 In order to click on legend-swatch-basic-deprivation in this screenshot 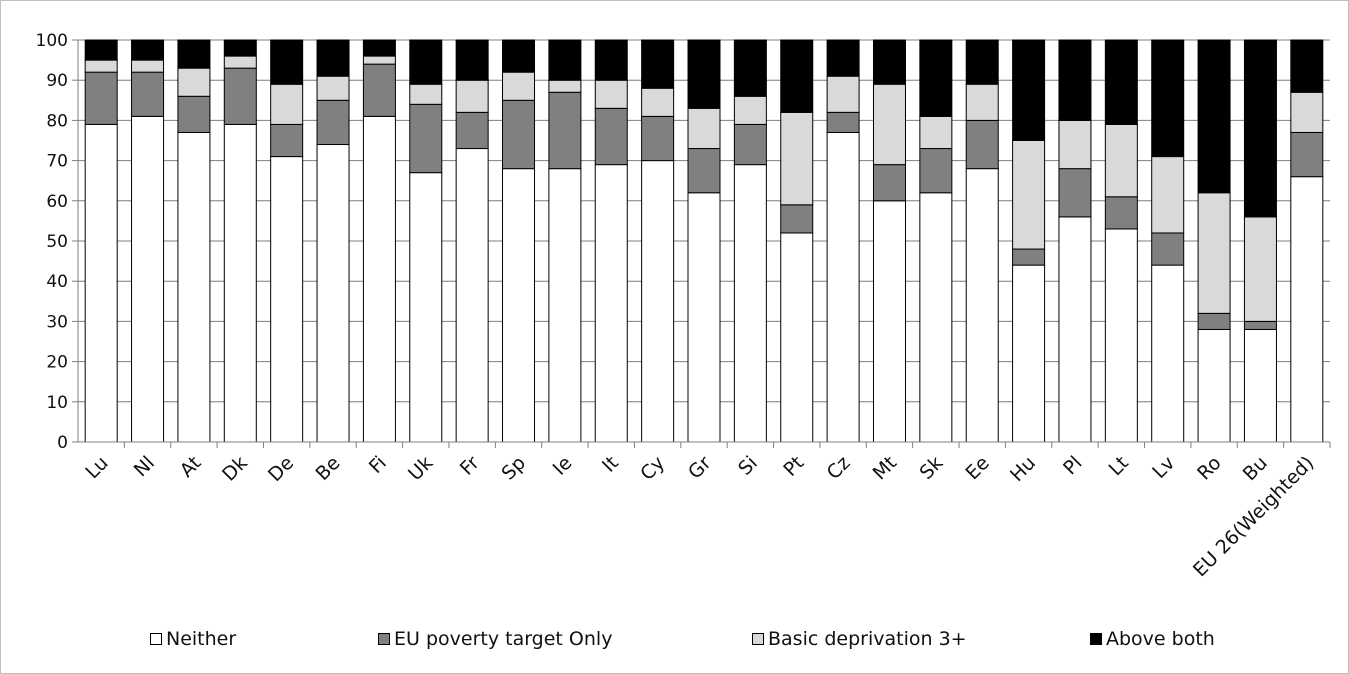, I will do `click(758, 639)`.